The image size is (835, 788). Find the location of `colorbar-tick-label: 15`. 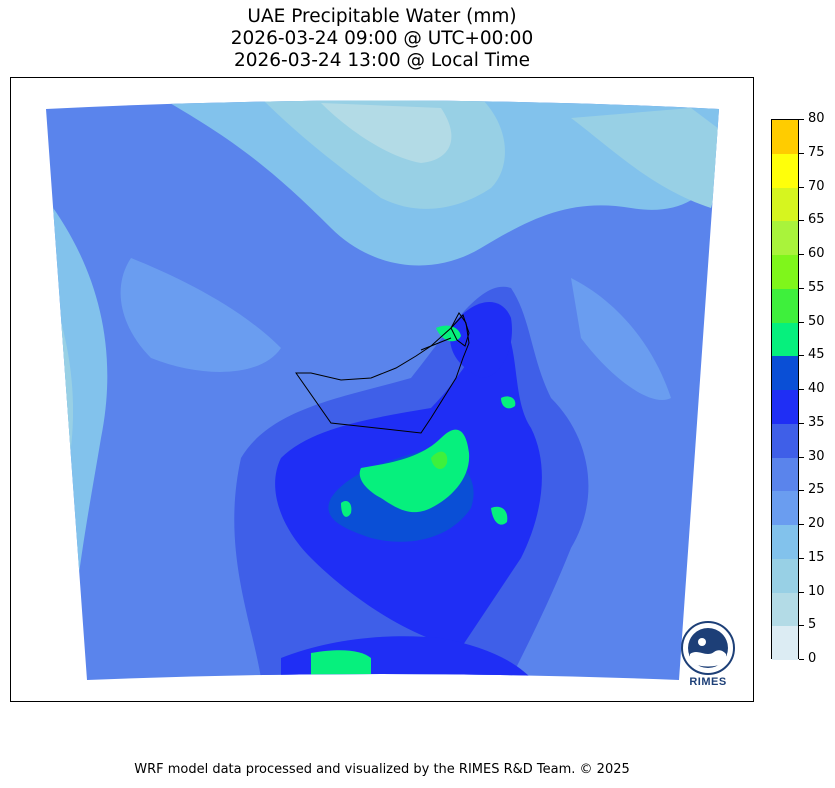

colorbar-tick-label: 15 is located at coordinates (816, 557).